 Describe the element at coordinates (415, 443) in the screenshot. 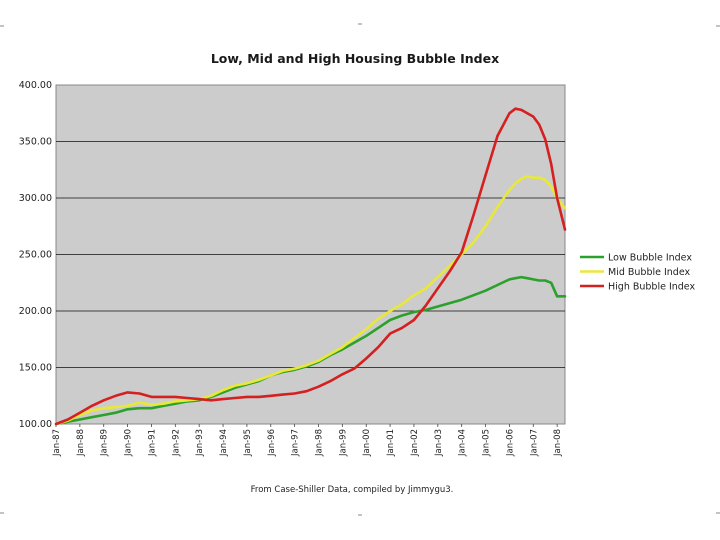

I see `x-tick-label: Jan-02` at that location.